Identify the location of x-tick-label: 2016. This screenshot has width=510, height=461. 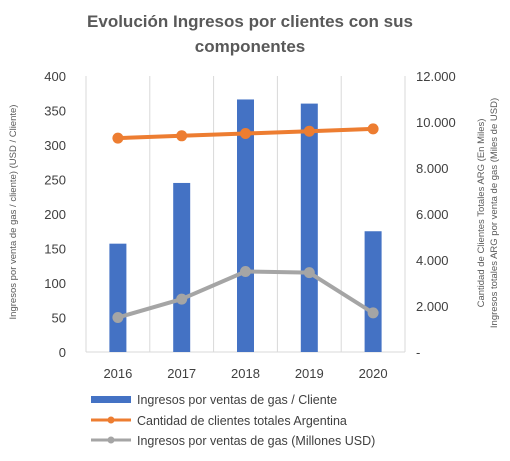
(117, 373).